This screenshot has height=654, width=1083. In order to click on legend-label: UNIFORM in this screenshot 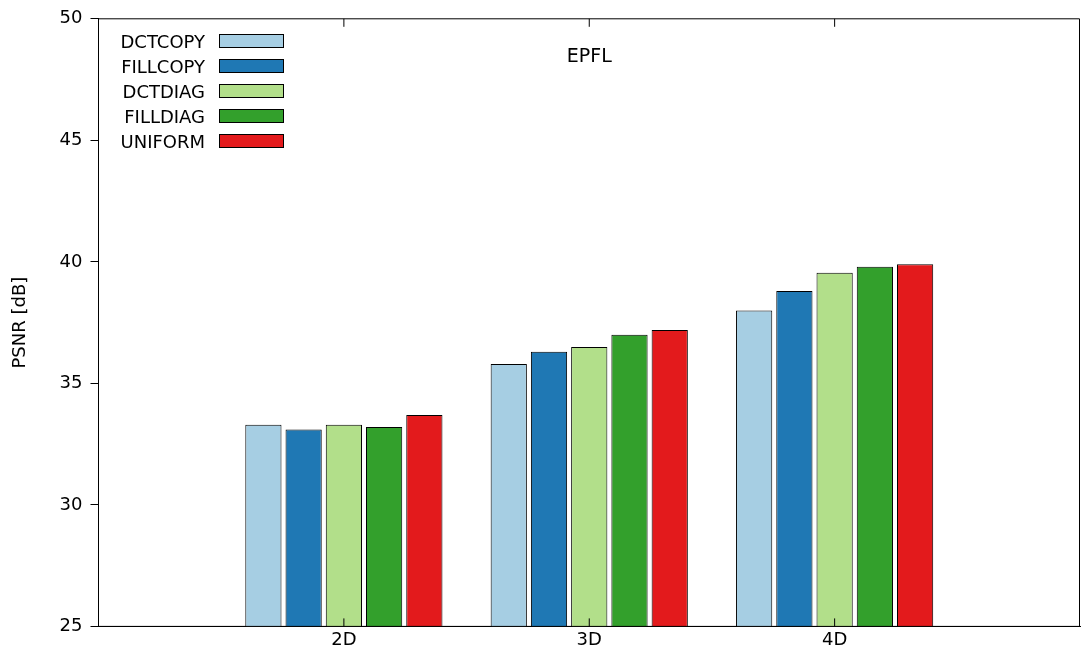, I will do `click(163, 141)`.